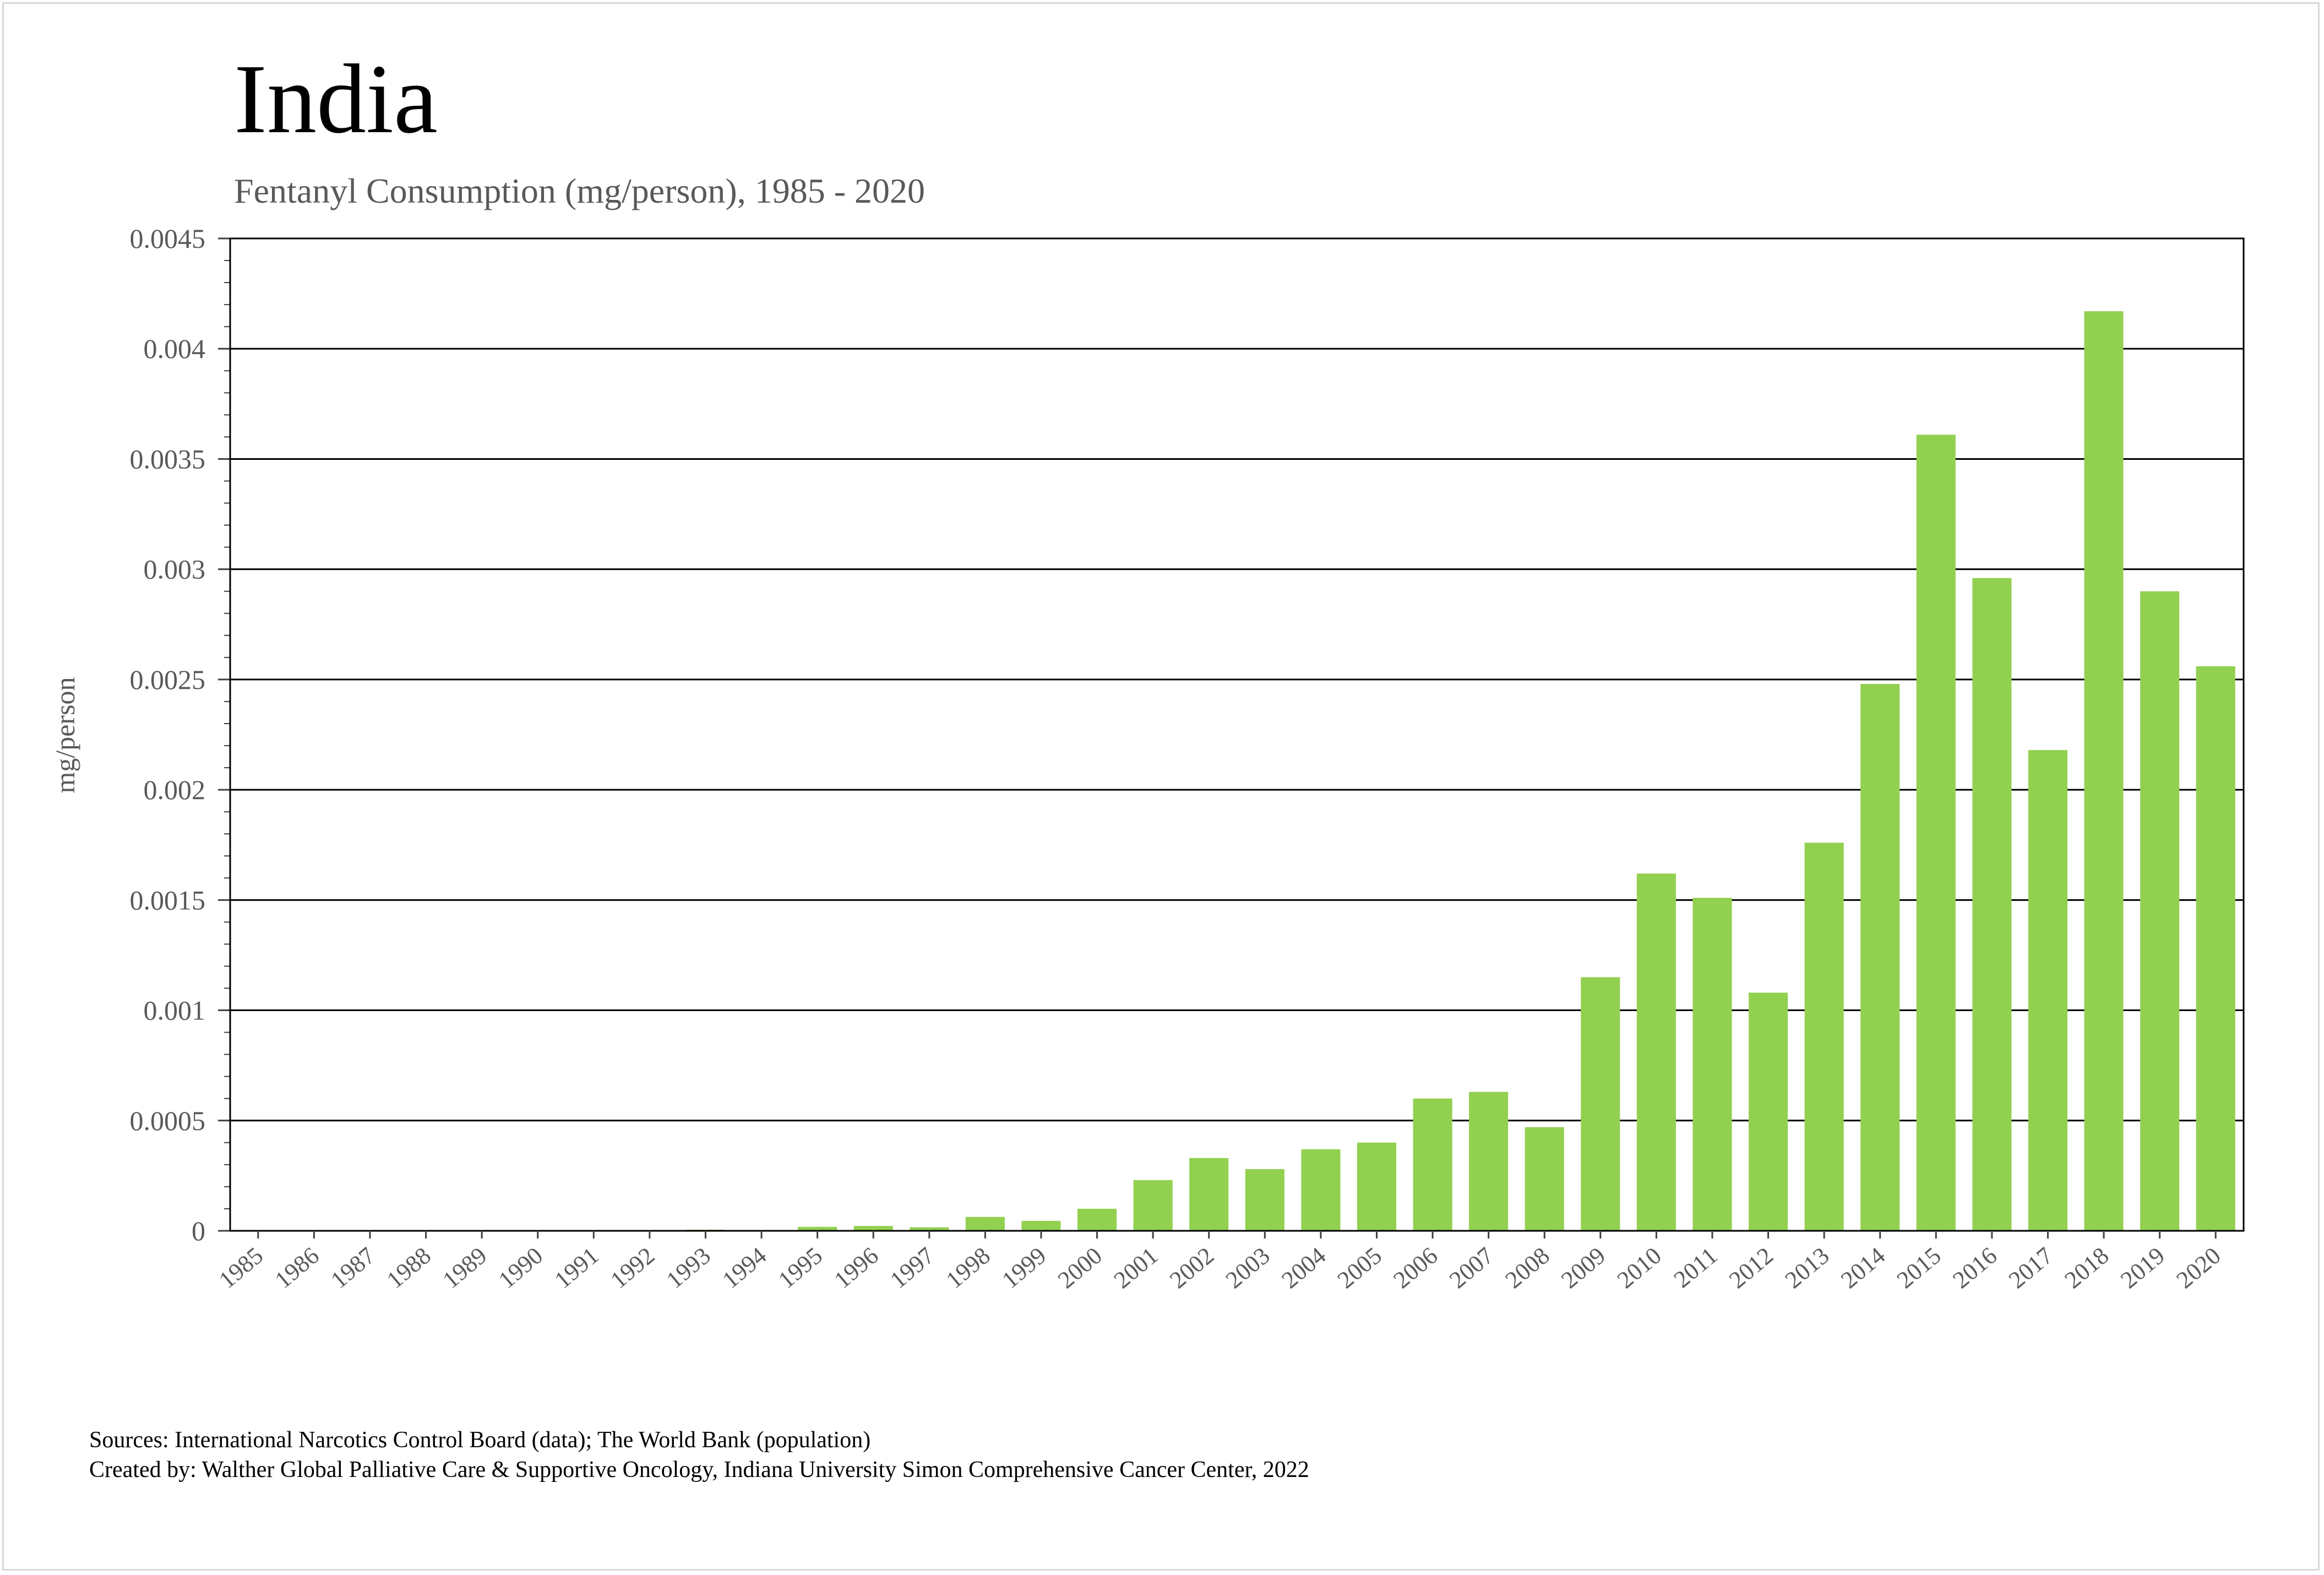 The height and width of the screenshot is (1575, 2324). What do you see at coordinates (800, 1268) in the screenshot?
I see `x-tick-label: 1995` at bounding box center [800, 1268].